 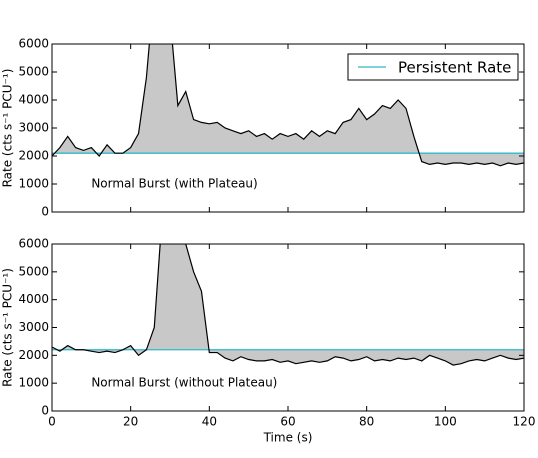 I want to click on x-tick-label: 120, so click(x=524, y=422).